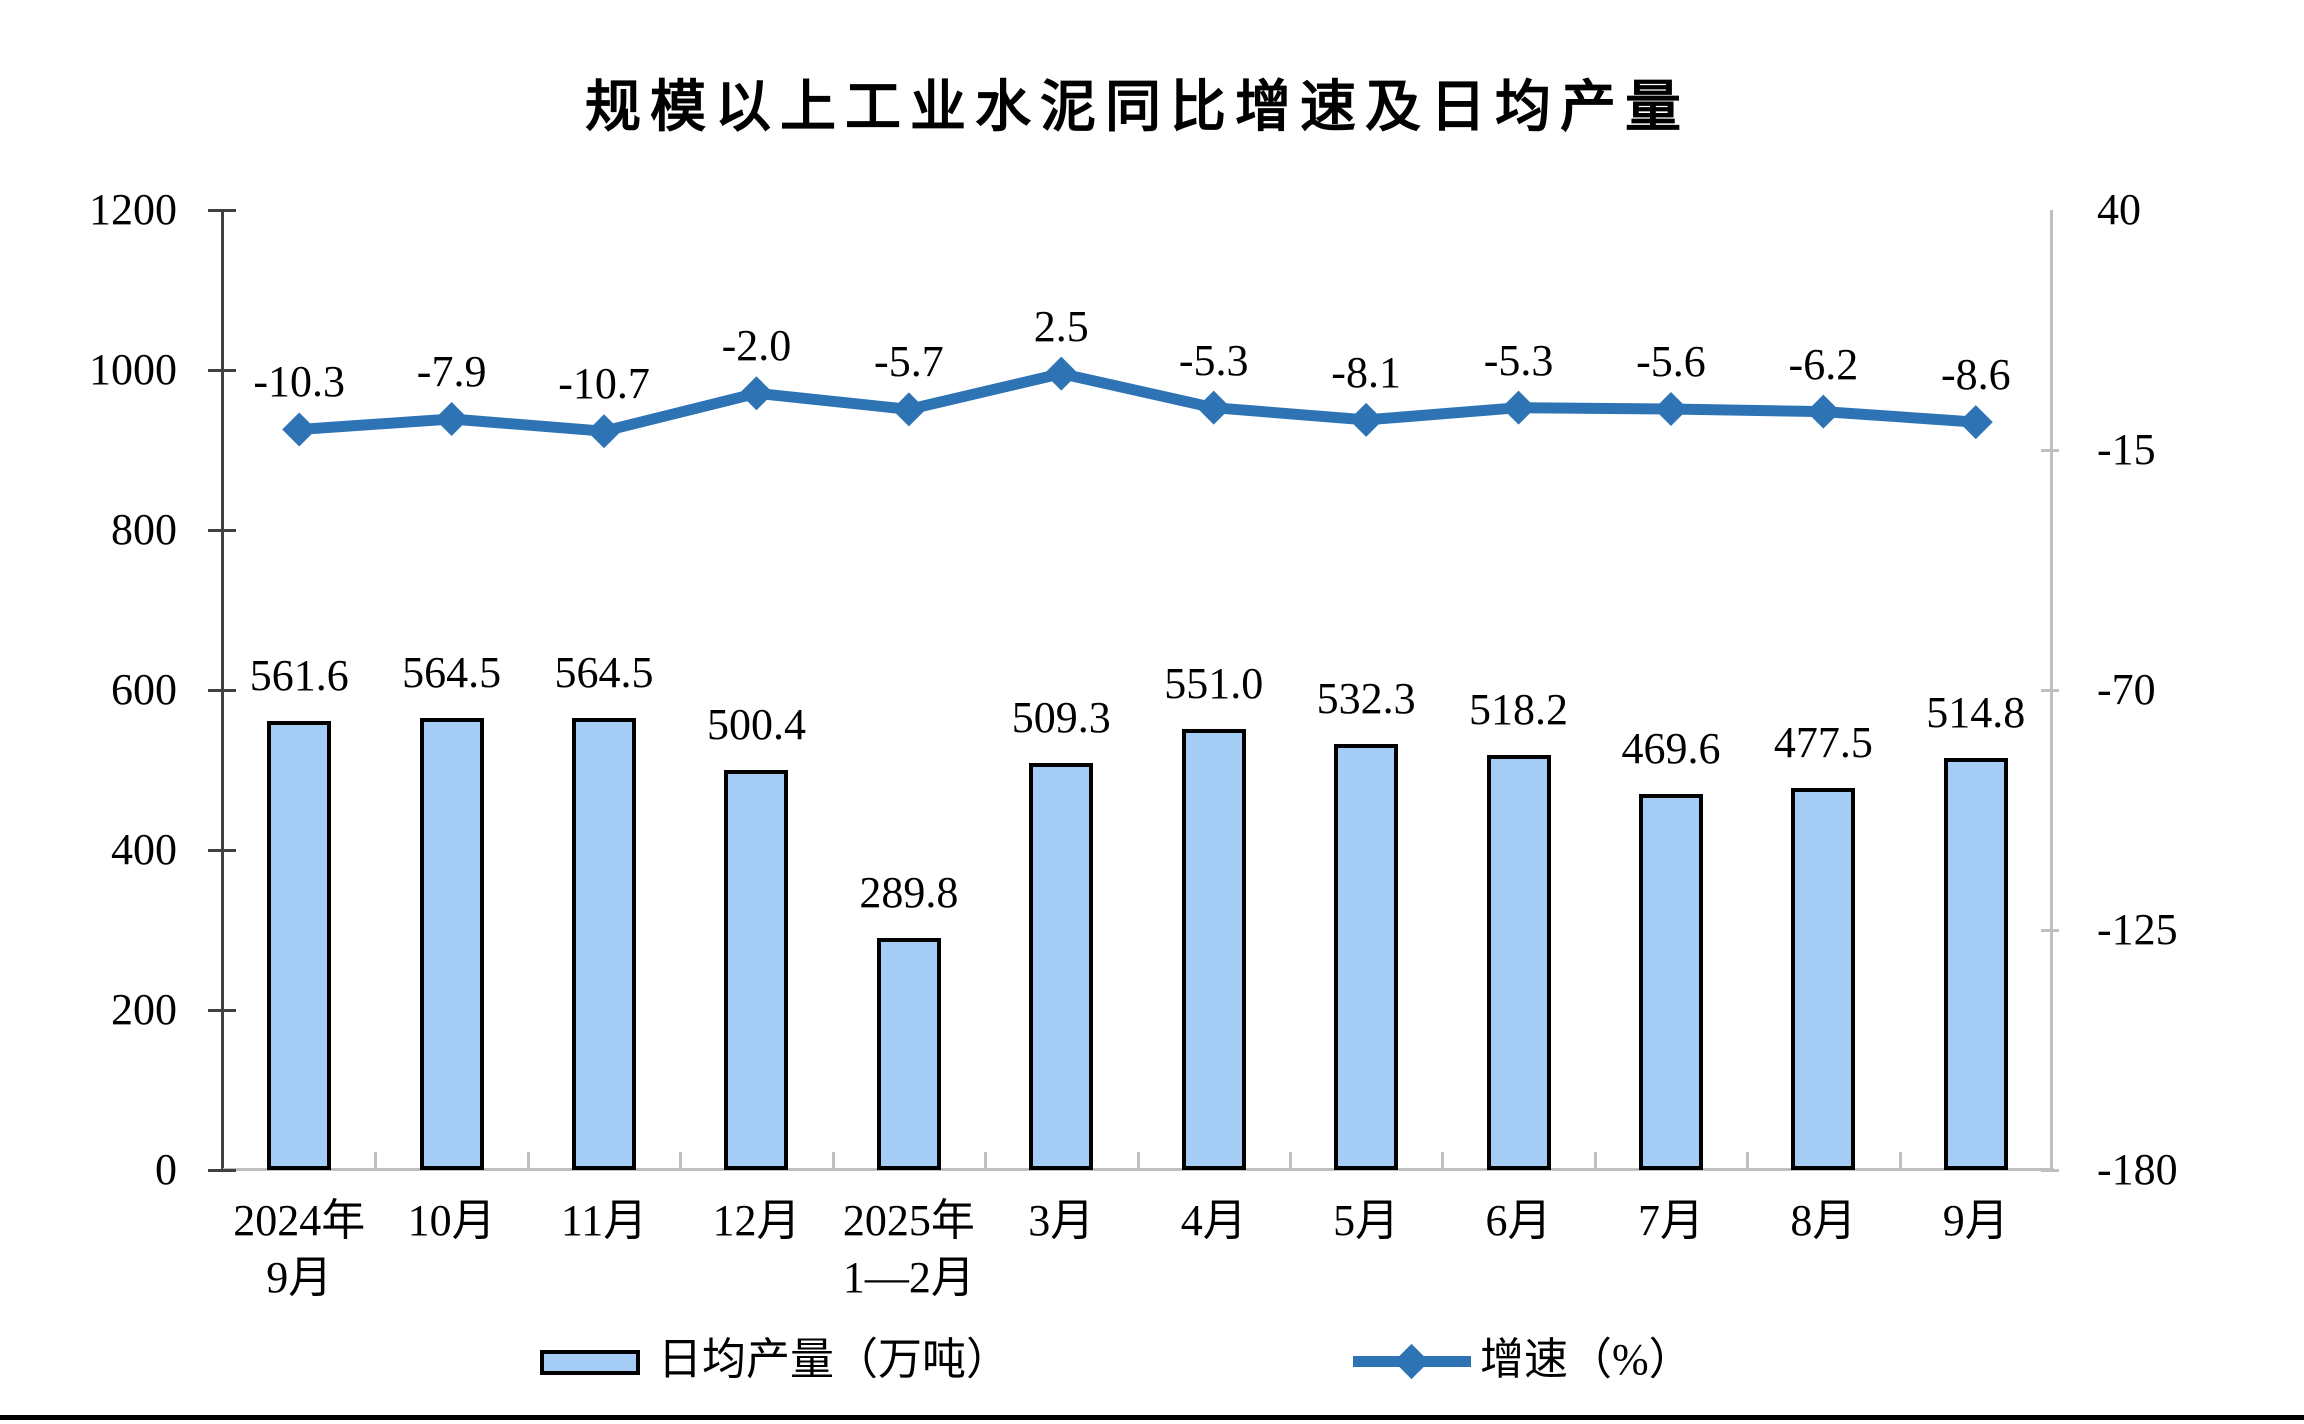 The width and height of the screenshot is (2304, 1424). I want to click on y-axis-right-label: -125, so click(2137, 929).